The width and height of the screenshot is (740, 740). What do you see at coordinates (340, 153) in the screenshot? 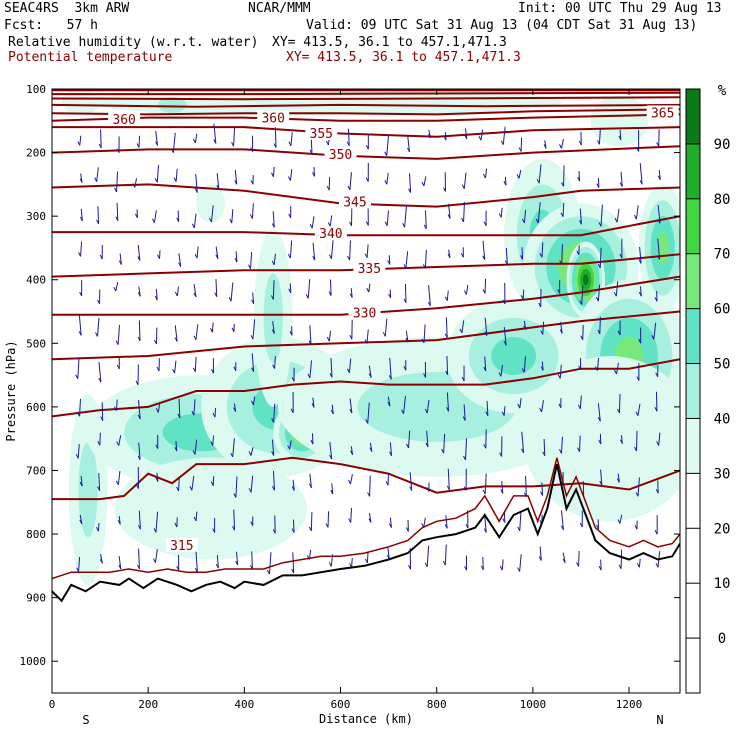
I see `isentrope-label-bg` at bounding box center [340, 153].